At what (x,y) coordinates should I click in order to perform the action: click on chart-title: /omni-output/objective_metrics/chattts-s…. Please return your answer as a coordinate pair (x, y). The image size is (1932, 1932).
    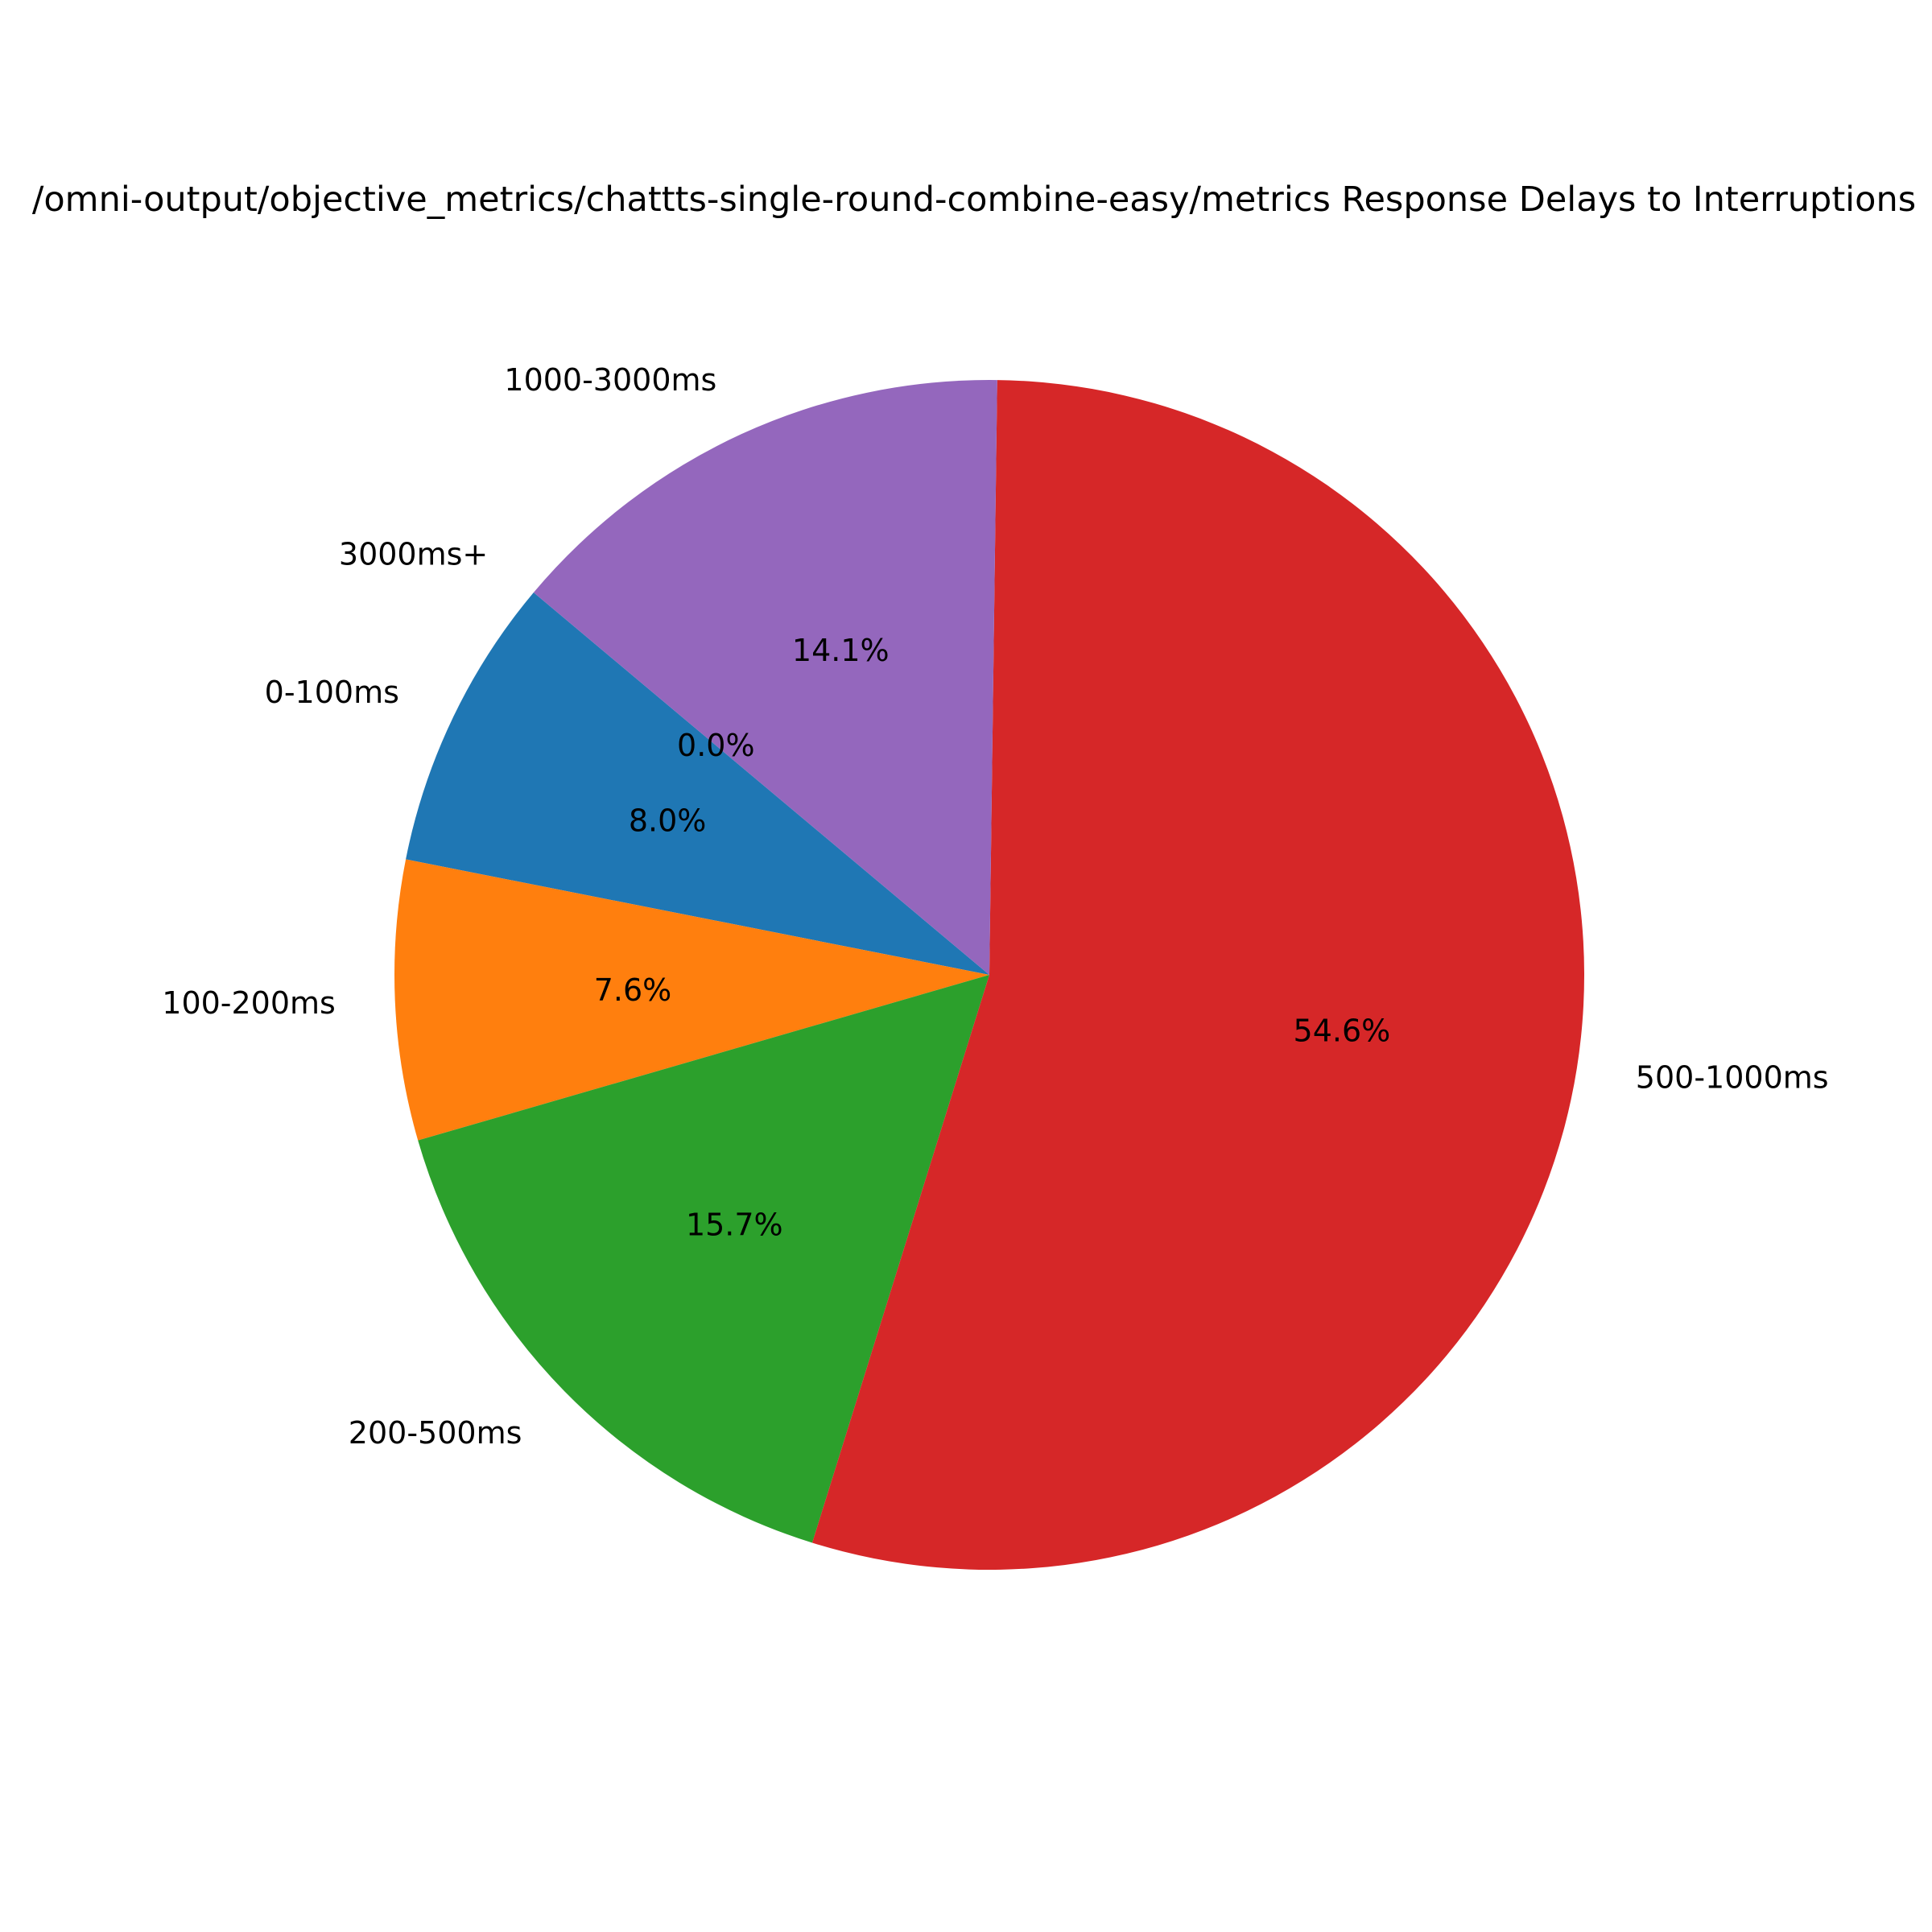
    Looking at the image, I should click on (974, 200).